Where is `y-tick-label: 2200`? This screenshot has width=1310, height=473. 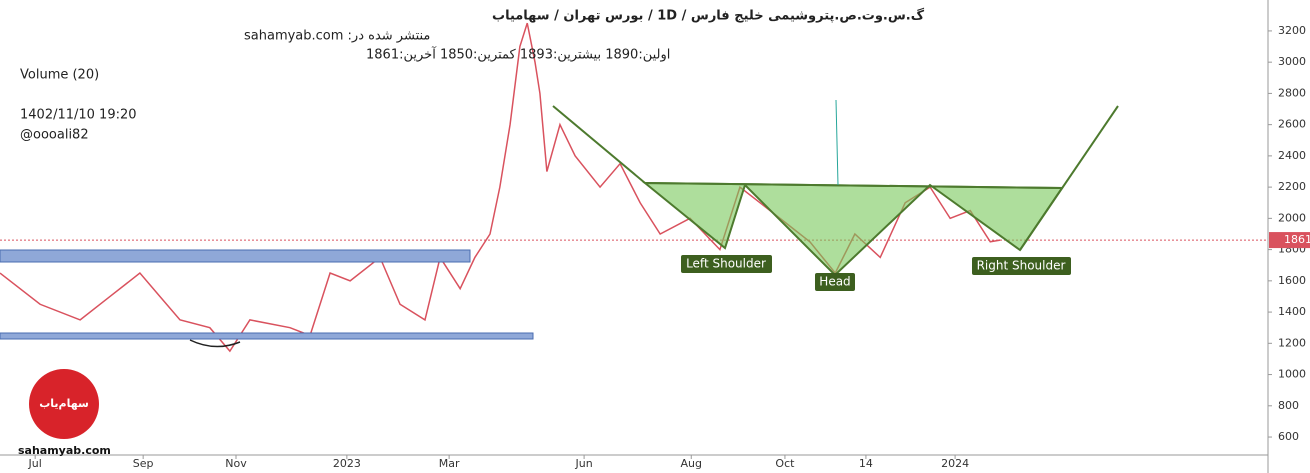
y-tick-label: 2200 is located at coordinates (1292, 186).